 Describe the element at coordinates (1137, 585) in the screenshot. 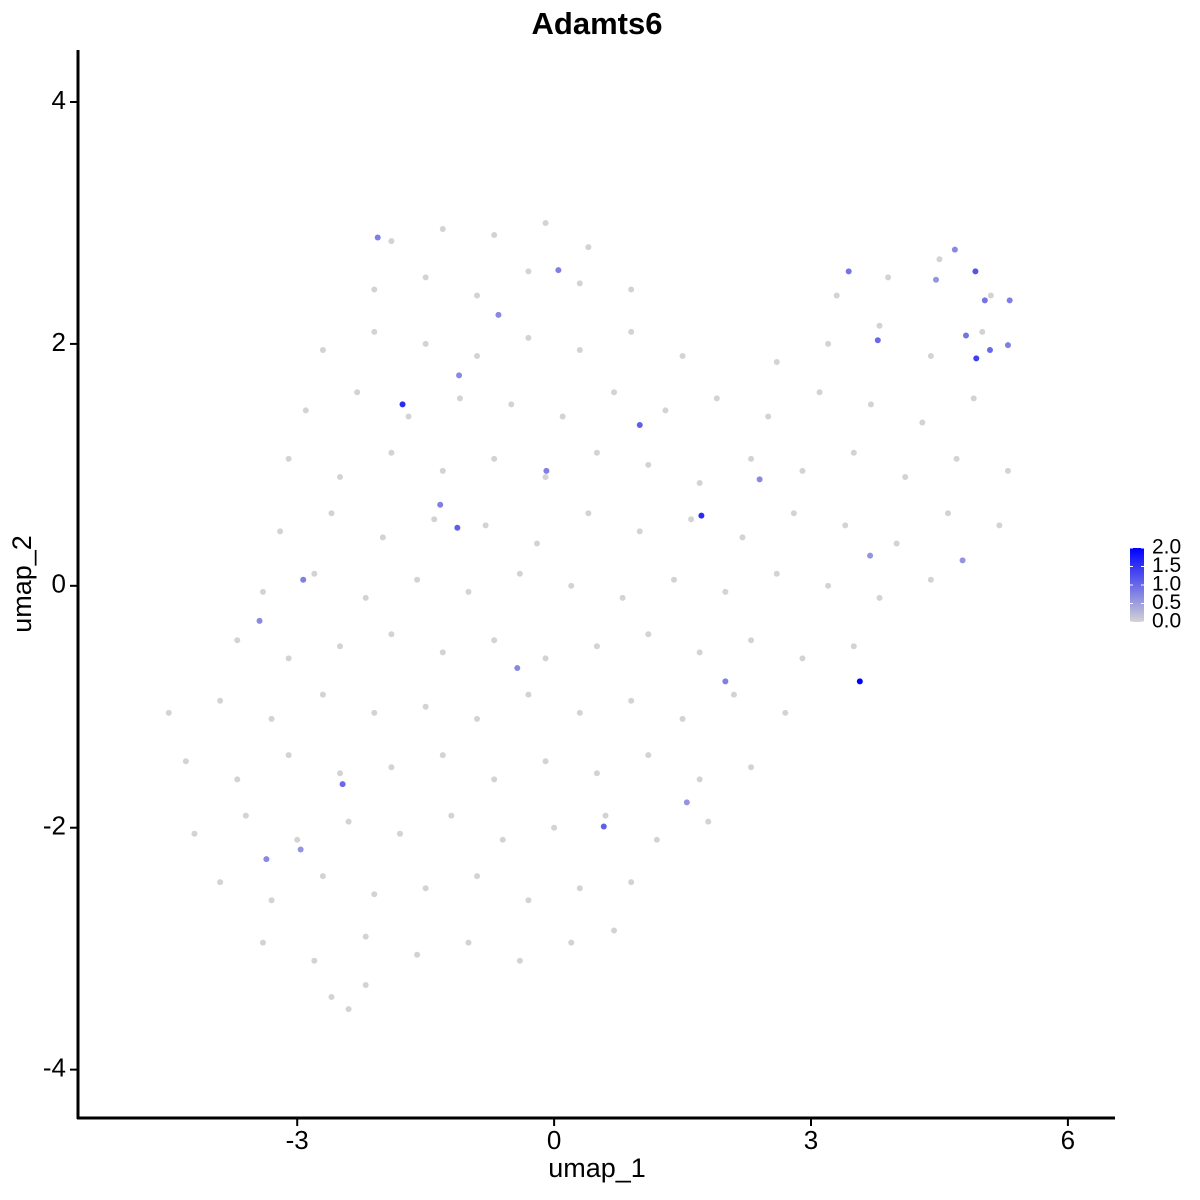

I see `colorbar` at that location.